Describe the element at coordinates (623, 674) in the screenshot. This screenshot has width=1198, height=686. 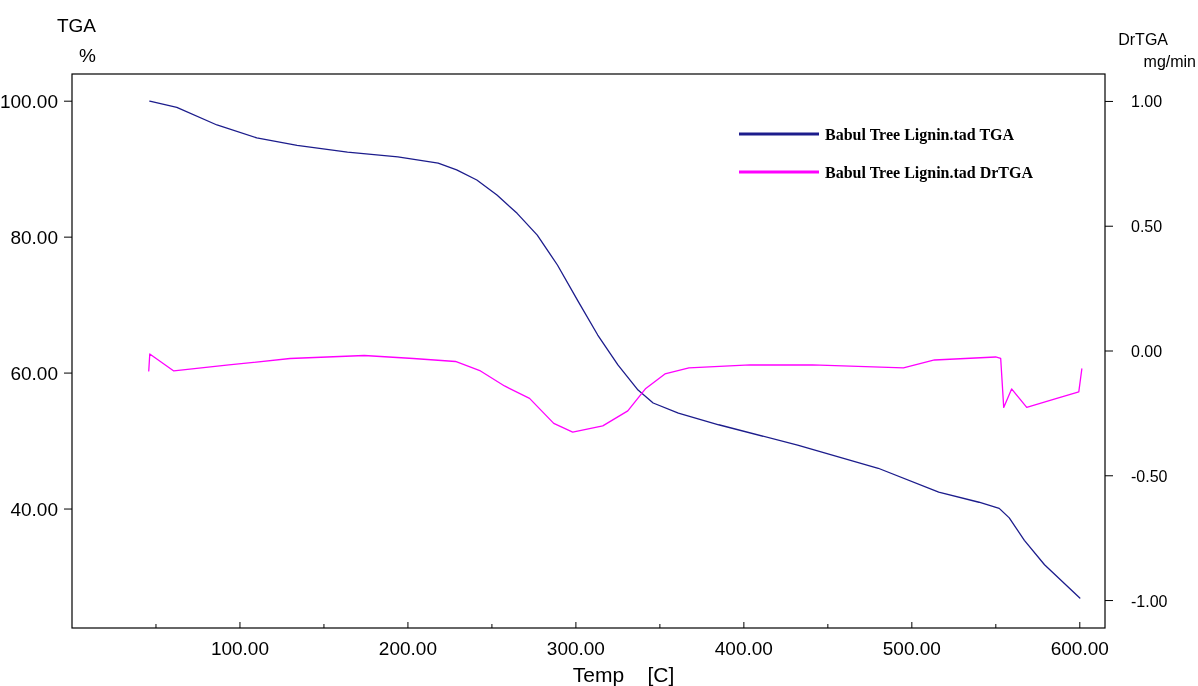
I see `x-axis-title: Temp [C]` at that location.